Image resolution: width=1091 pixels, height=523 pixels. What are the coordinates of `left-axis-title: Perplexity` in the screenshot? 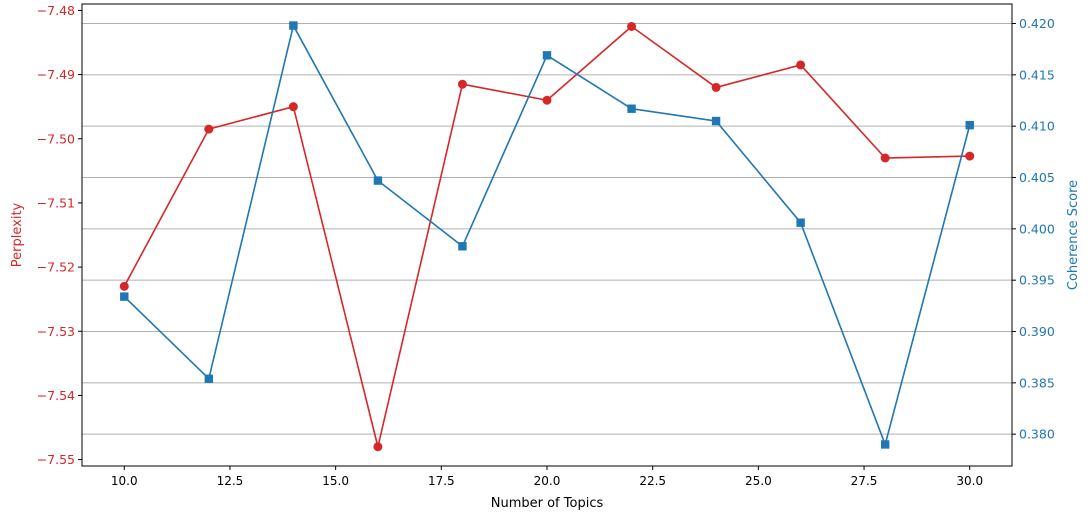 It's located at (17, 234).